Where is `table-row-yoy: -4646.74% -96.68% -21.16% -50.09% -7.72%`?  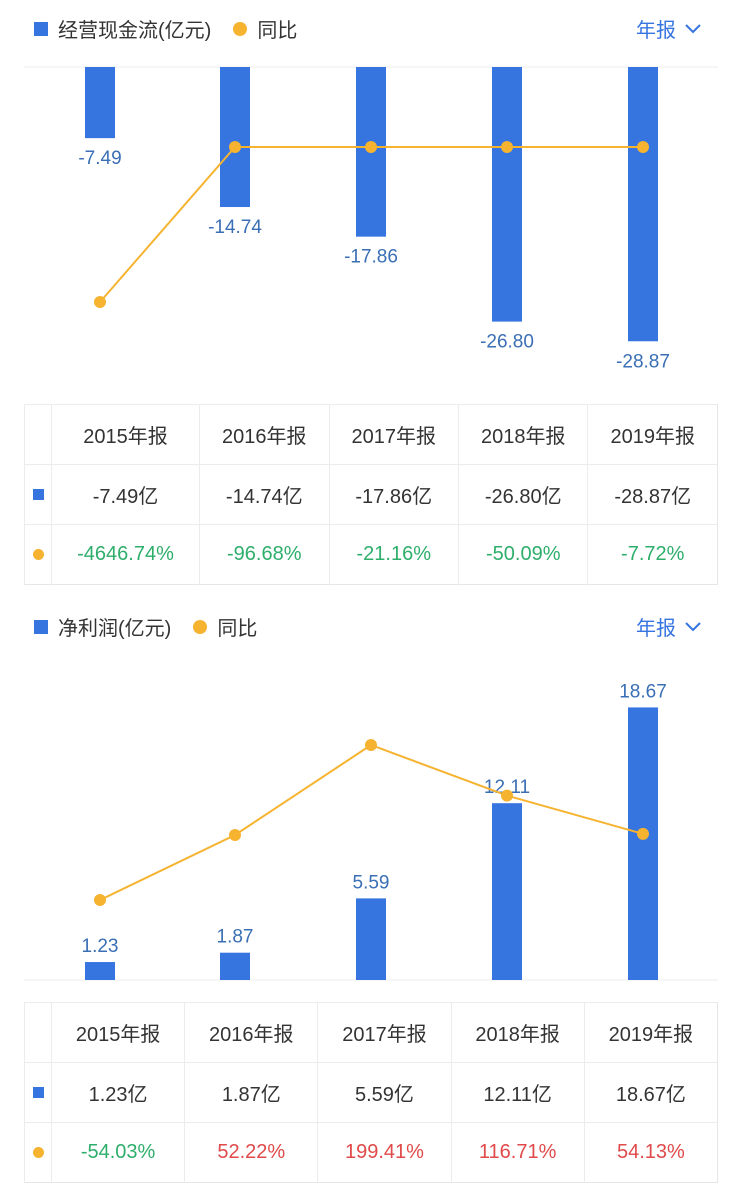 table-row-yoy: -4646.74% -96.68% -21.16% -50.09% -7.72% is located at coordinates (371, 554).